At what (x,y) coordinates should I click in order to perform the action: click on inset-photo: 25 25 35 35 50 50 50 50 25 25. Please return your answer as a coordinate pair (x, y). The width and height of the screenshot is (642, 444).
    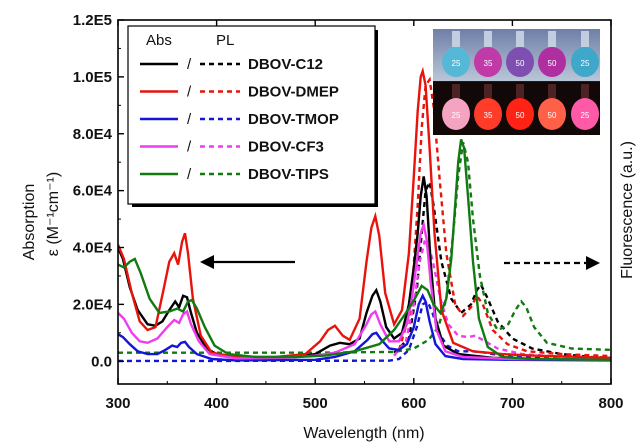
    Looking at the image, I should click on (516, 82).